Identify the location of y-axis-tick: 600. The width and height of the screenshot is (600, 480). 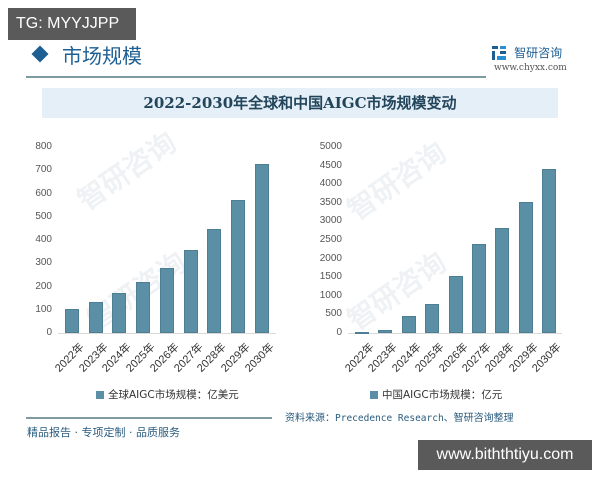
(43, 193).